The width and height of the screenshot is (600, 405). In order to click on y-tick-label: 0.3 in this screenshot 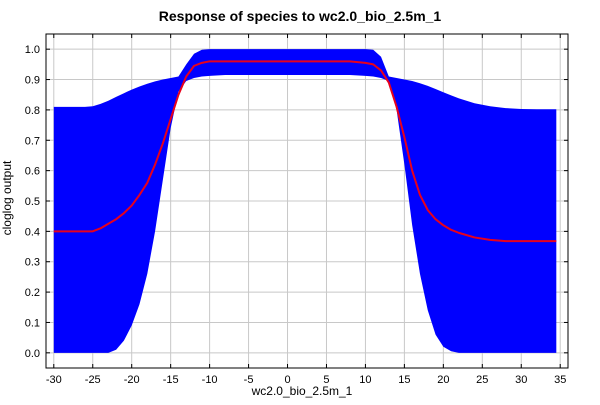, I will do `click(32, 263)`.